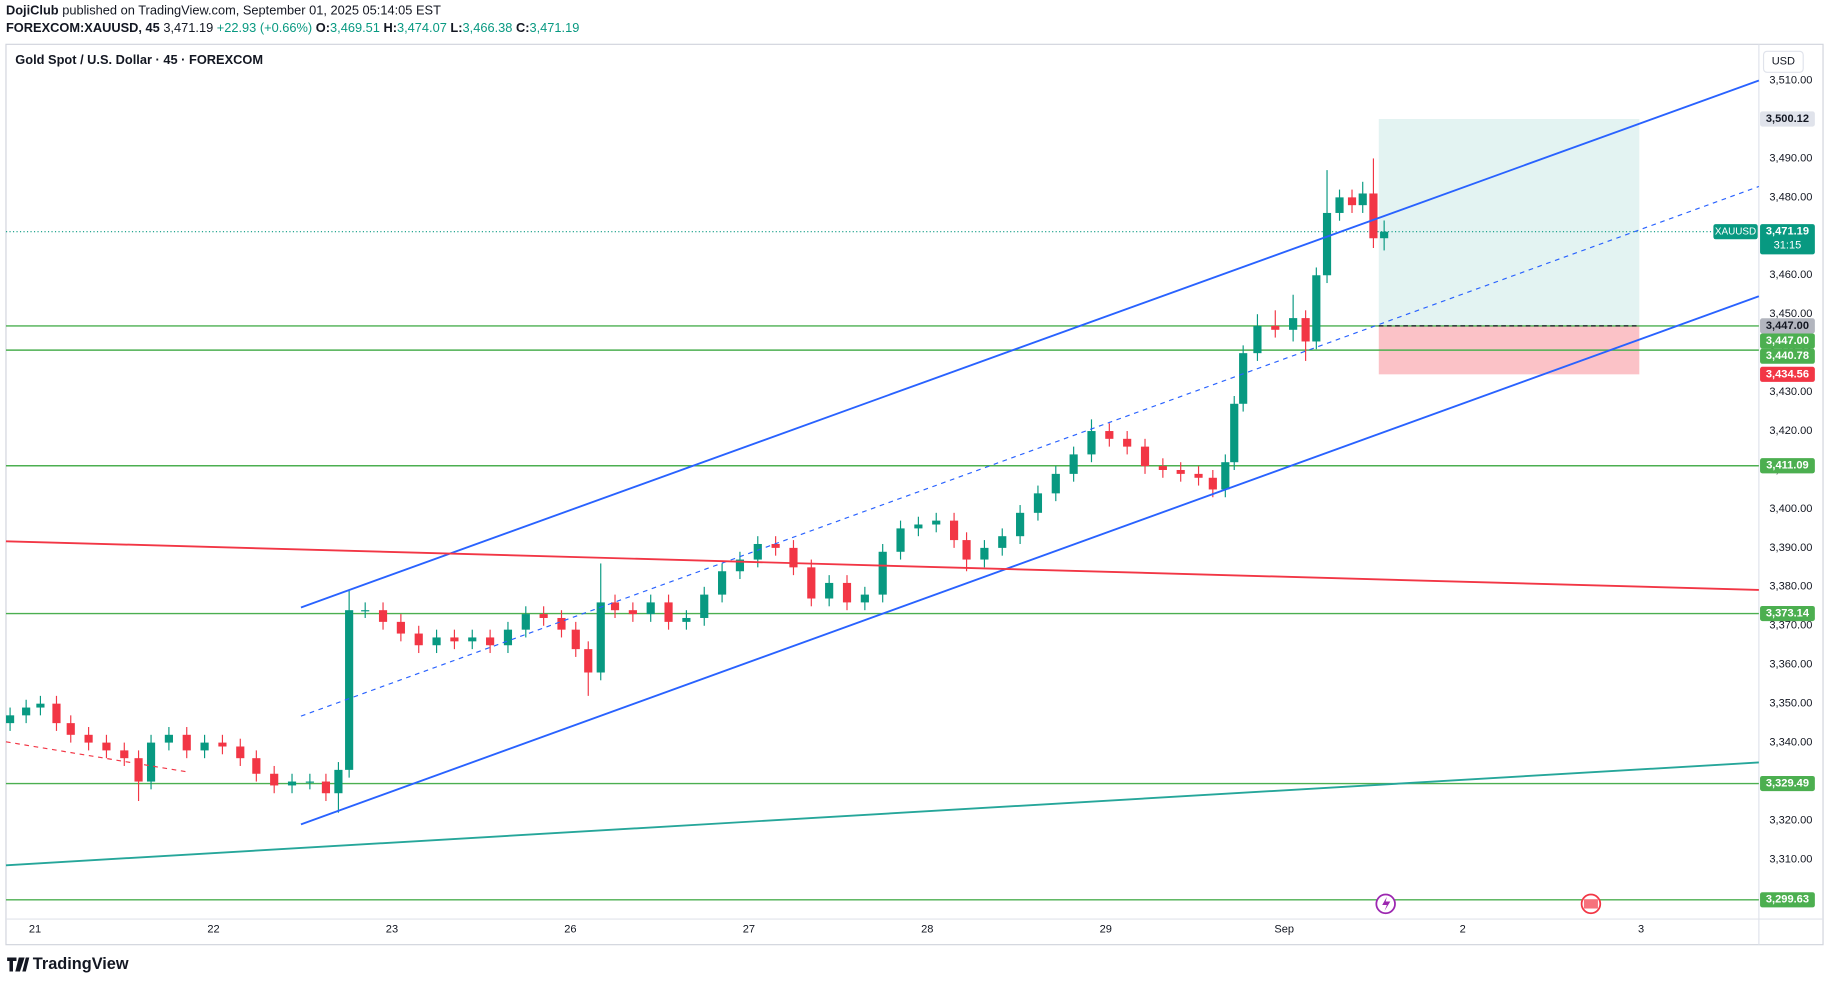  Describe the element at coordinates (32, 10) in the screenshot. I see `publisher: DojiClub` at that location.